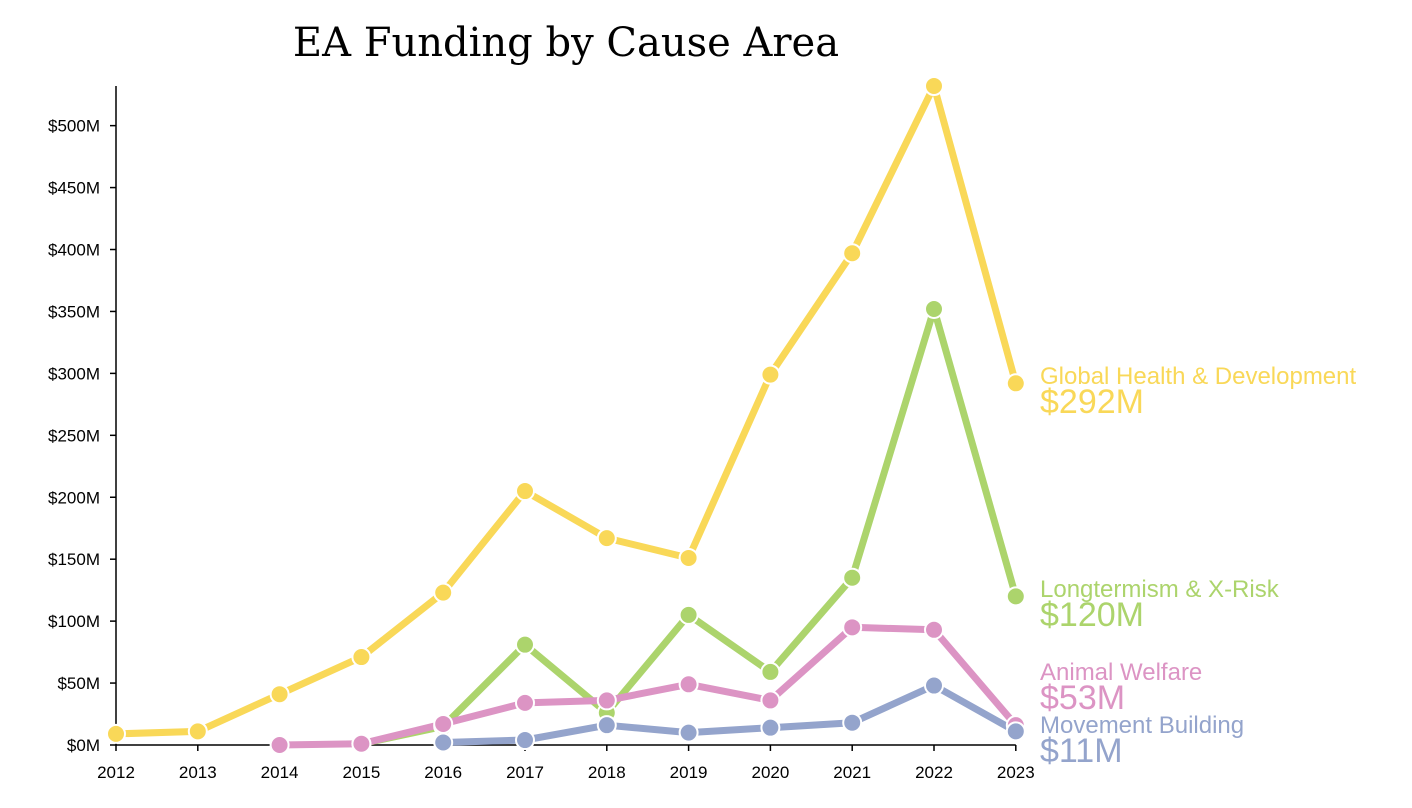 This screenshot has width=1412, height=808. What do you see at coordinates (607, 772) in the screenshot?
I see `x-tick-label: 2018` at bounding box center [607, 772].